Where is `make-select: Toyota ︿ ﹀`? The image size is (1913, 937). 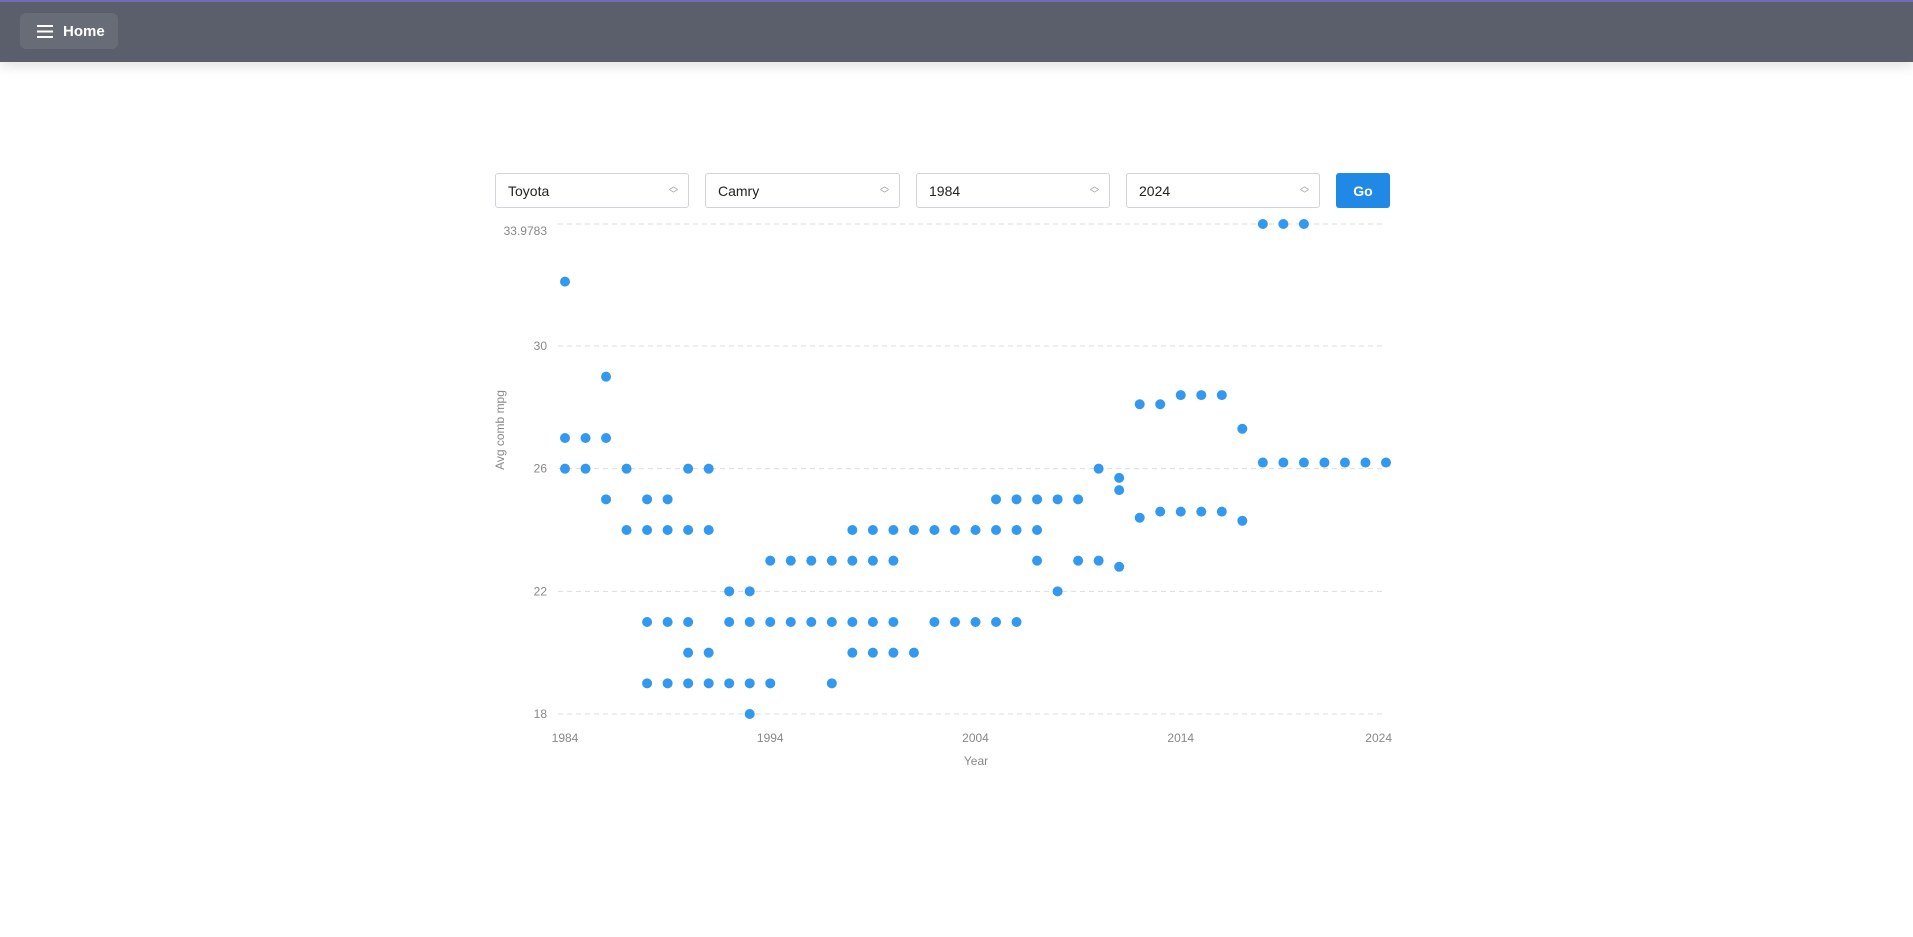
make-select: Toyota ︿ ﹀ is located at coordinates (592, 190).